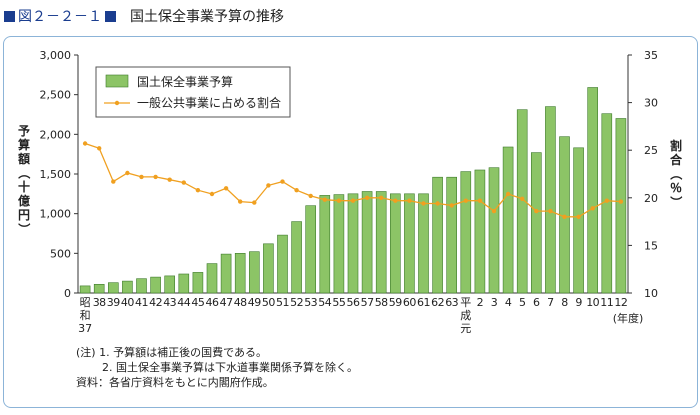 This screenshot has width=700, height=415. Describe the element at coordinates (197, 302) in the screenshot. I see `x-tick-label: 45` at that location.